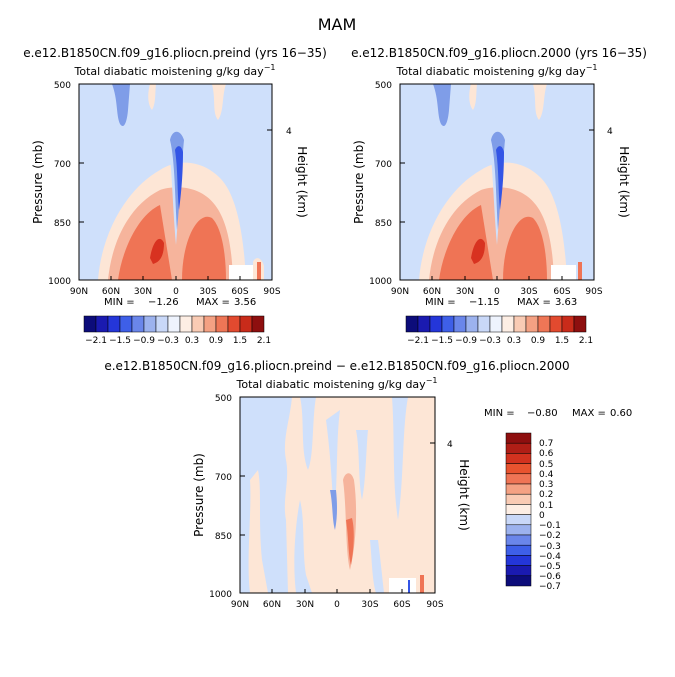 The image size is (675, 677). I want to click on min-value: −0.80, so click(542, 413).